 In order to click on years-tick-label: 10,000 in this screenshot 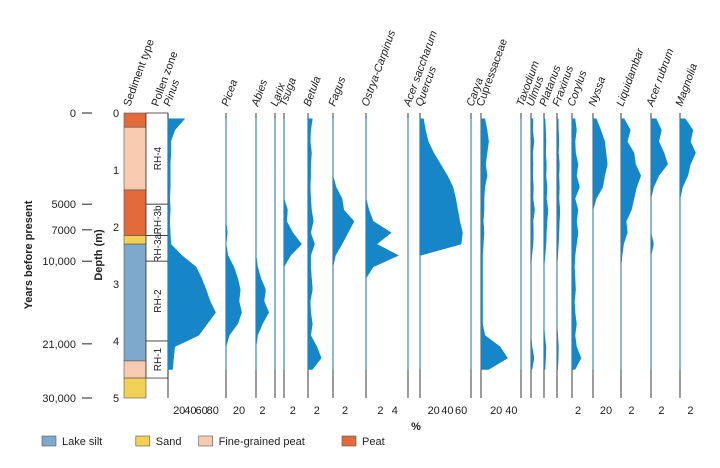, I will do `click(59, 262)`.